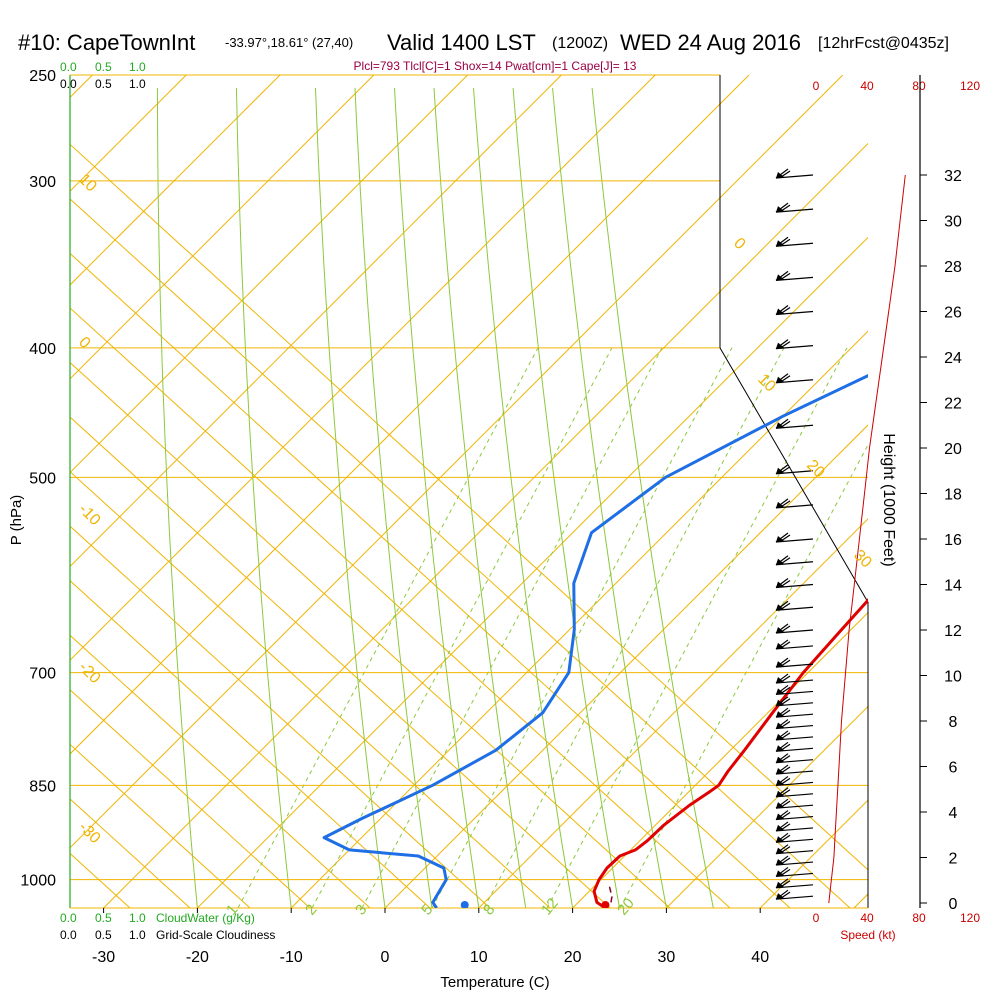 This screenshot has width=1000, height=1005. What do you see at coordinates (953, 540) in the screenshot?
I see `height-tick-label: 16` at bounding box center [953, 540].